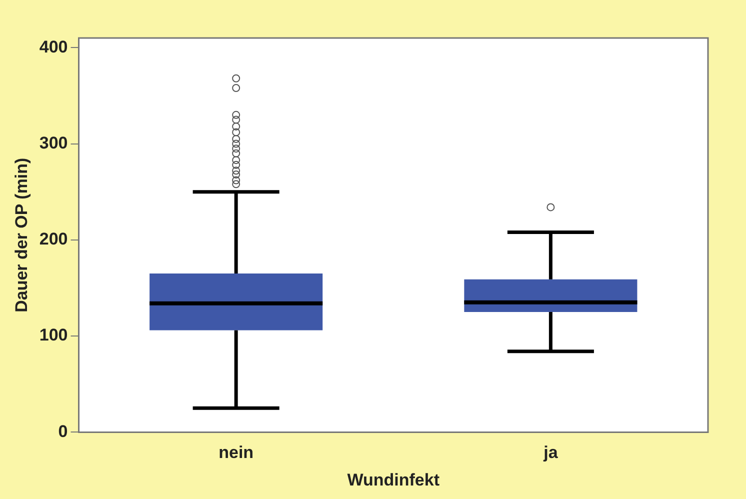  Describe the element at coordinates (63, 431) in the screenshot. I see `y-tick-label: 0` at that location.